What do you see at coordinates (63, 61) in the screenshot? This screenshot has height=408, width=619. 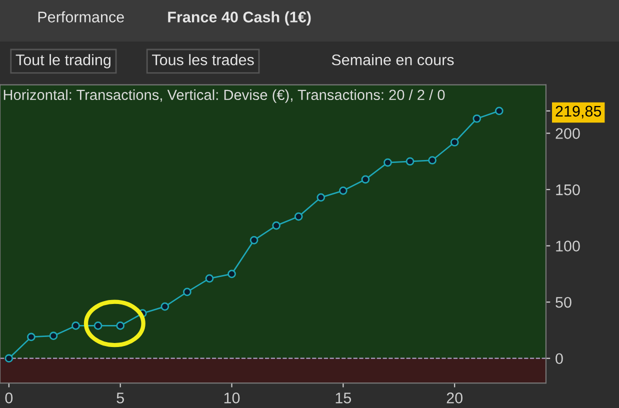 I see `text: Tout le trading` at bounding box center [63, 61].